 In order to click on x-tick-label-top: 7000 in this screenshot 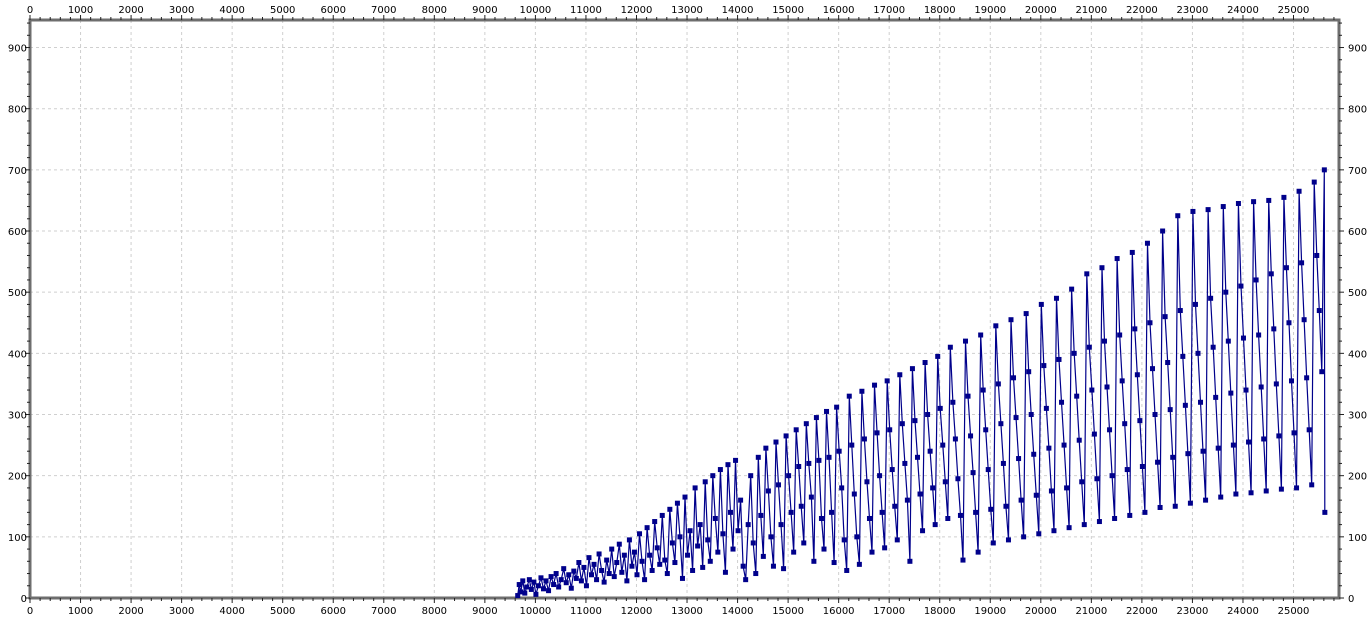, I will do `click(383, 10)`.